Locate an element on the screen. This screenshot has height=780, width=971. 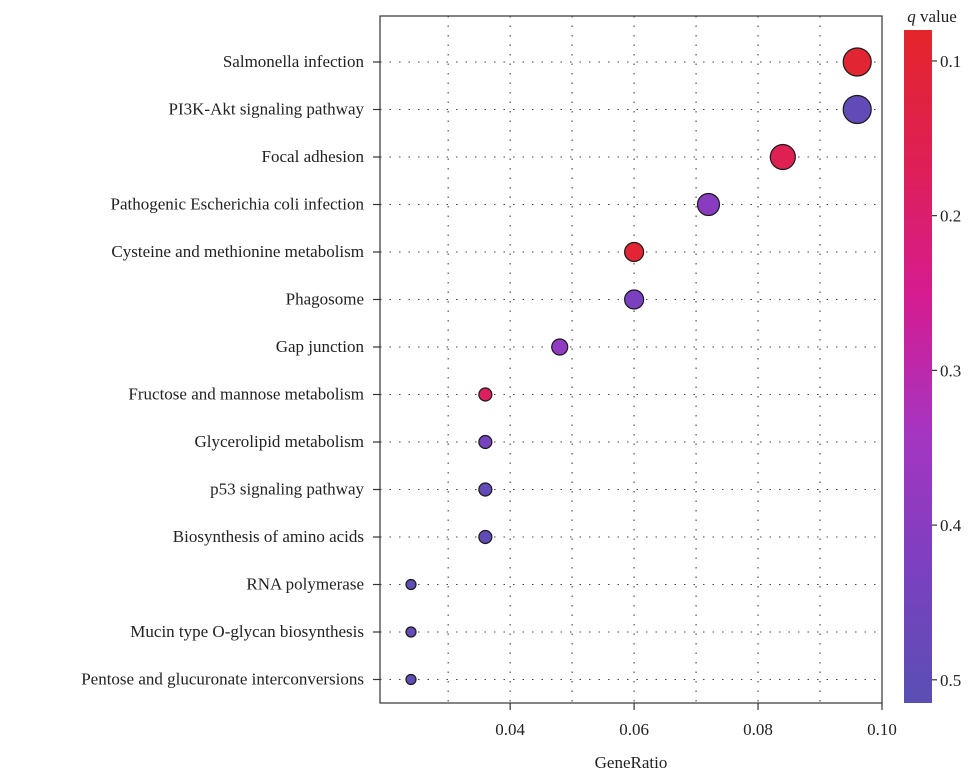
y-tick-label: Focal adhesion is located at coordinates (313, 156).